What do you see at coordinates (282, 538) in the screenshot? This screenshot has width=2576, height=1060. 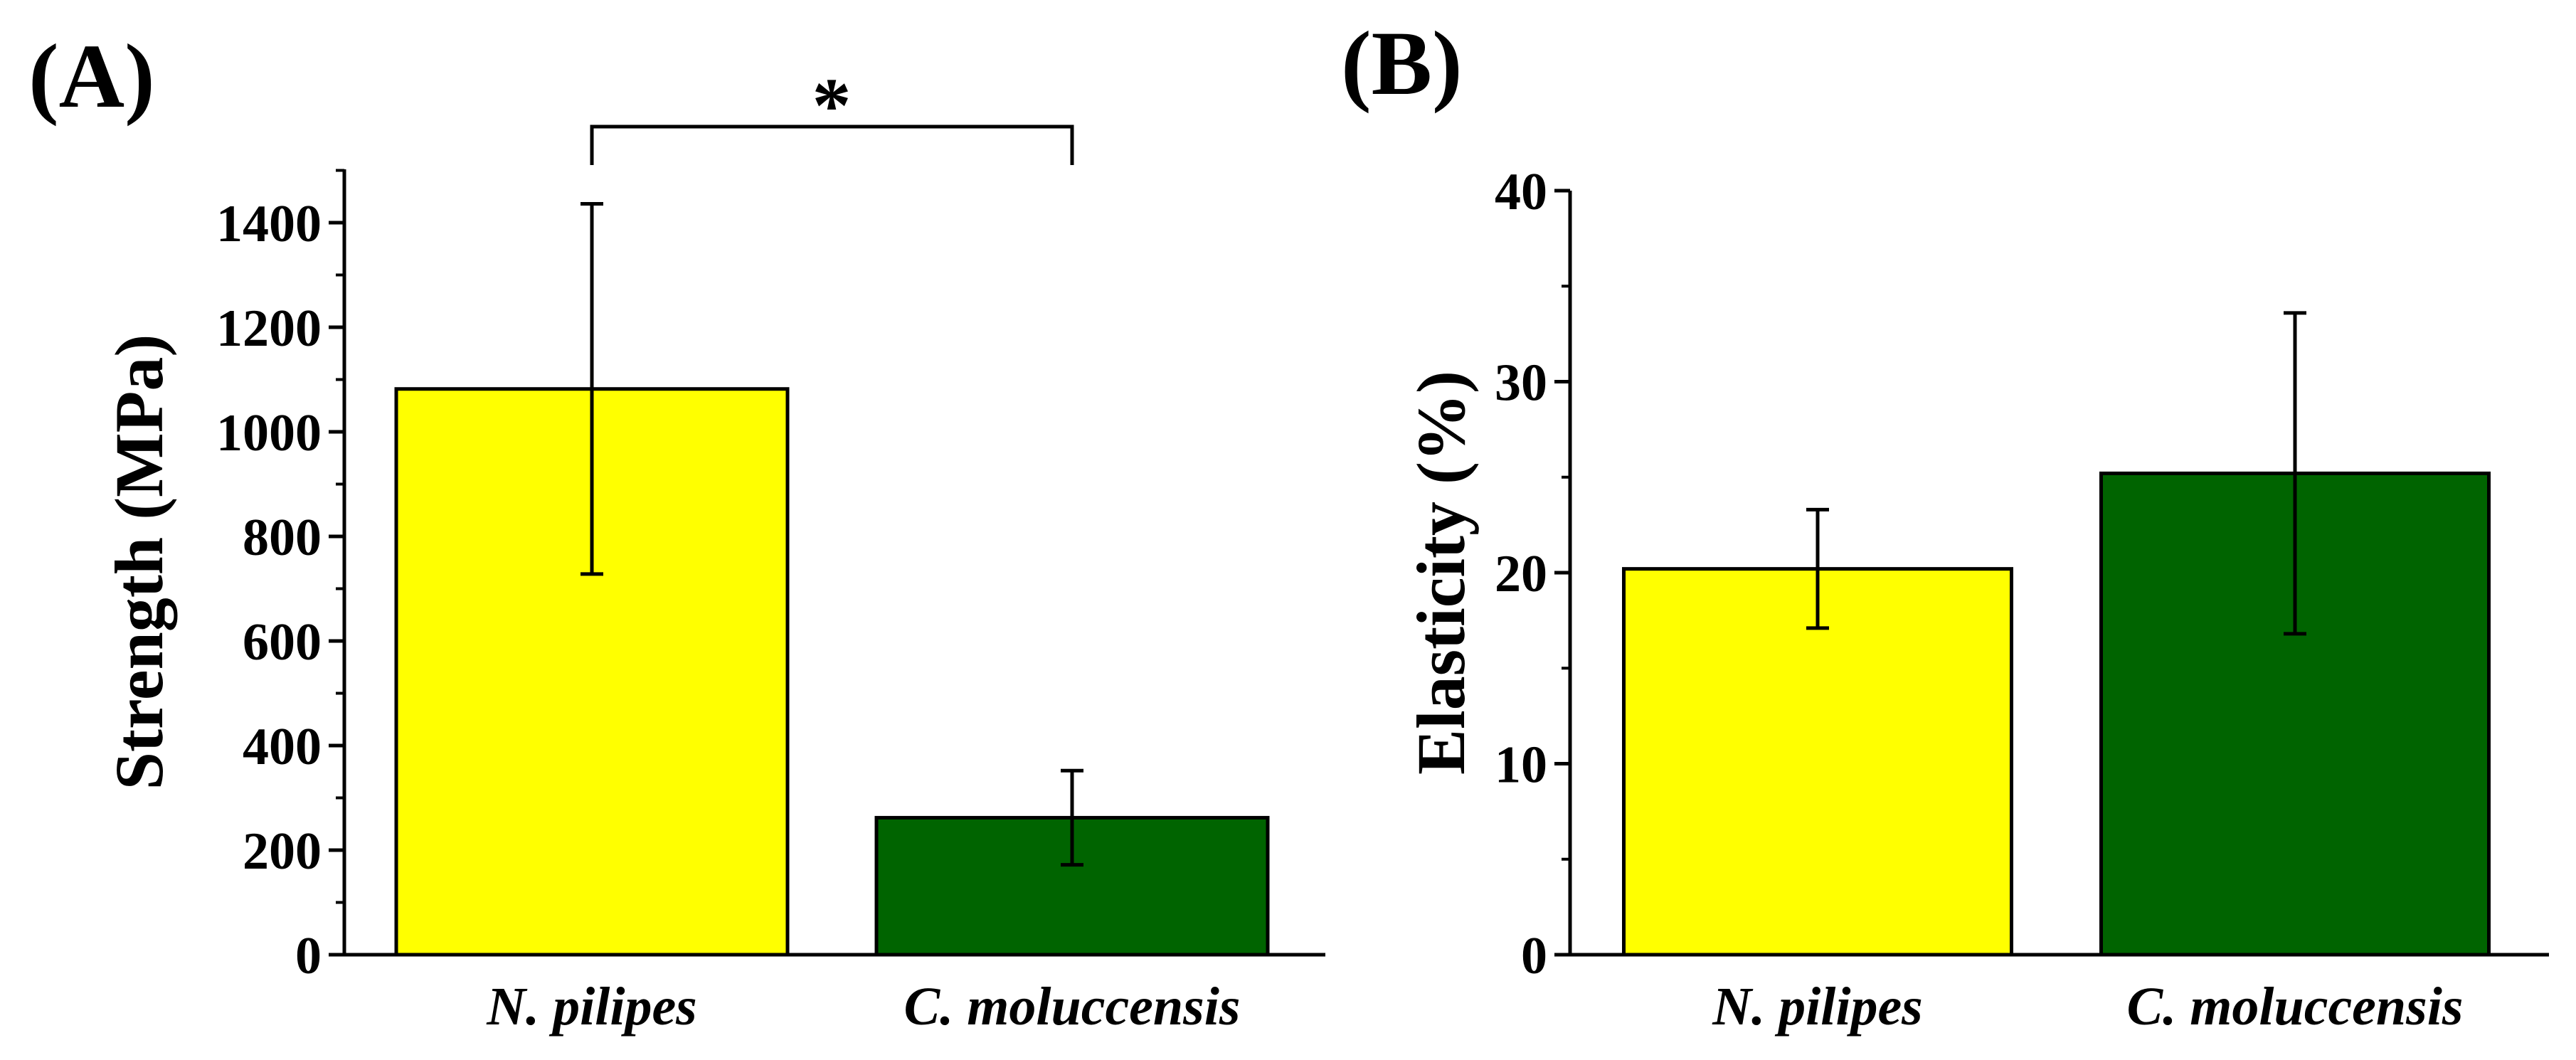 I see `panel-a-y-tick-label: 800` at bounding box center [282, 538].